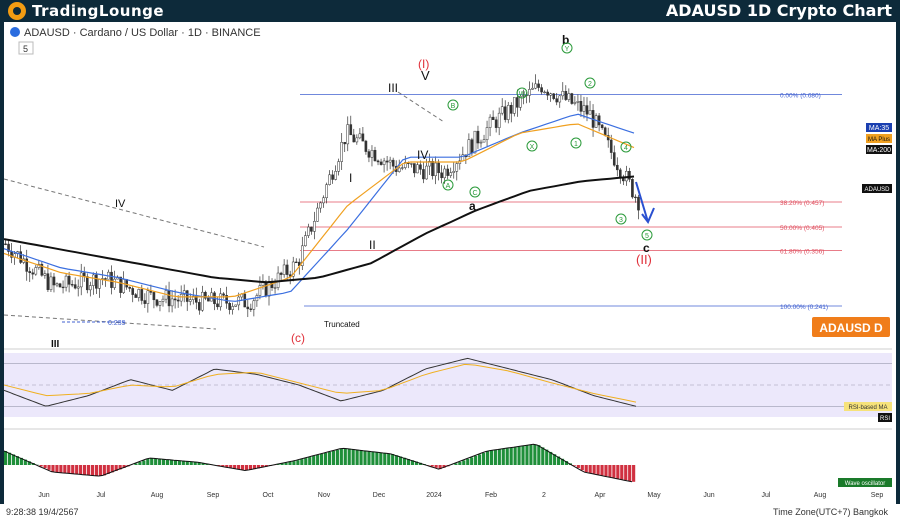 The width and height of the screenshot is (900, 522). Describe the element at coordinates (423, 64) in the screenshot. I see `wave-i-red: (I)` at that location.